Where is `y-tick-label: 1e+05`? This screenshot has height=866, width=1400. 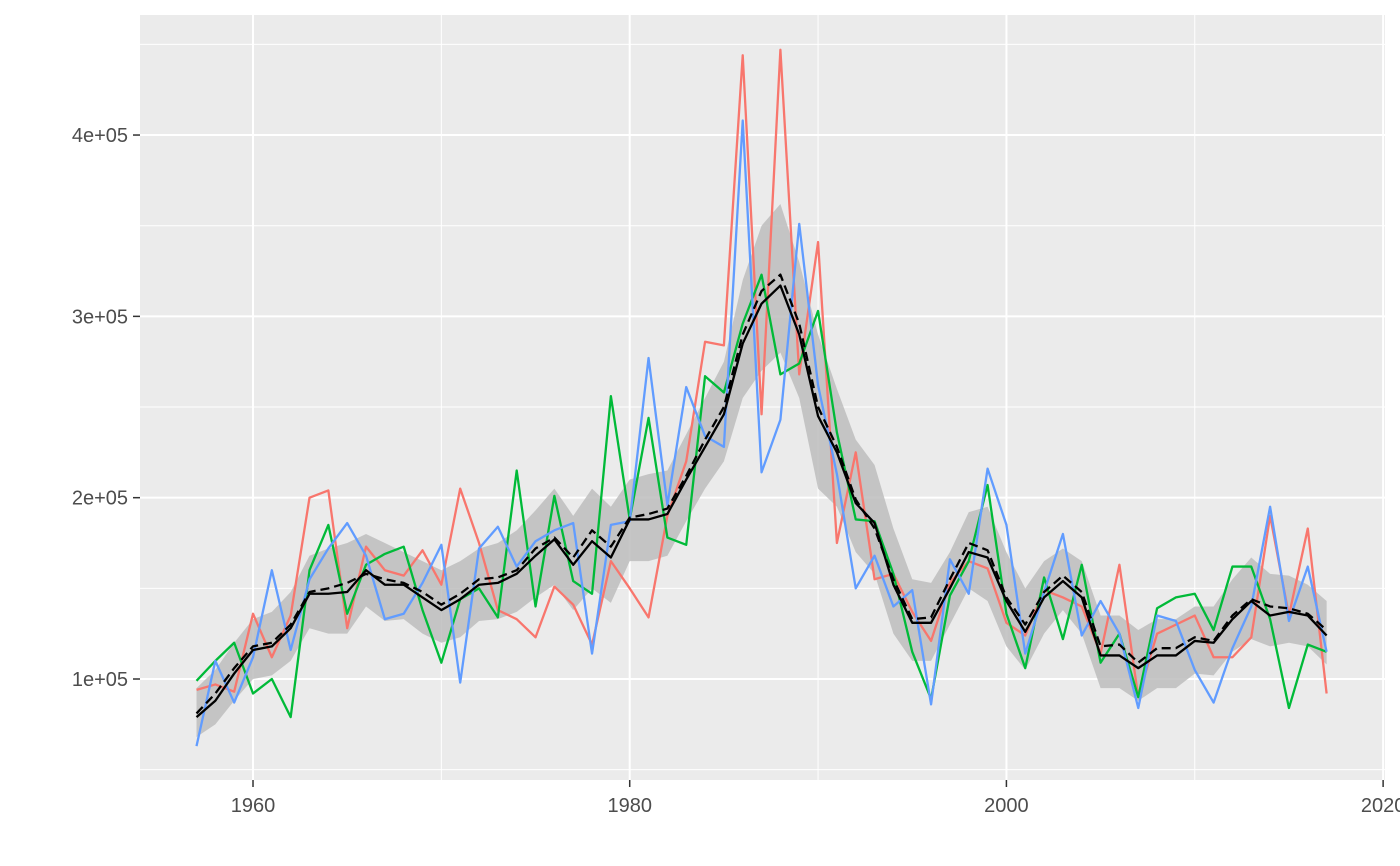
y-tick-label: 1e+05 is located at coordinates (100, 680).